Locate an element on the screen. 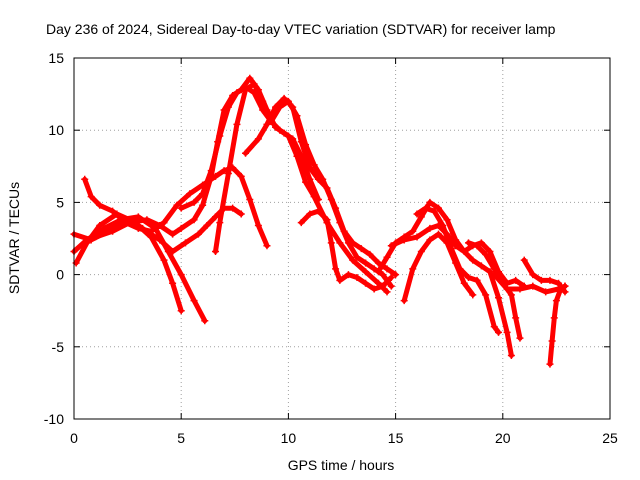 Image resolution: width=640 pixels, height=480 pixels. series-sat-g is located at coordinates (301, 188).